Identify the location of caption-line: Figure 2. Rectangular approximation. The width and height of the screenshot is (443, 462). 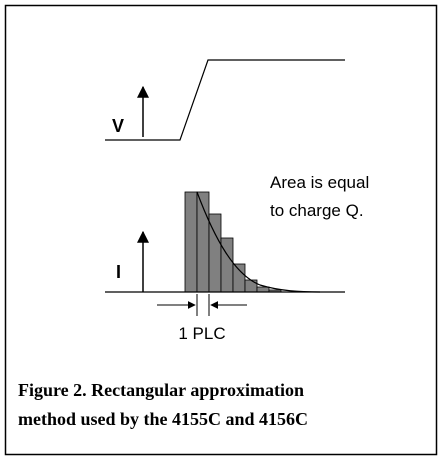
(161, 390).